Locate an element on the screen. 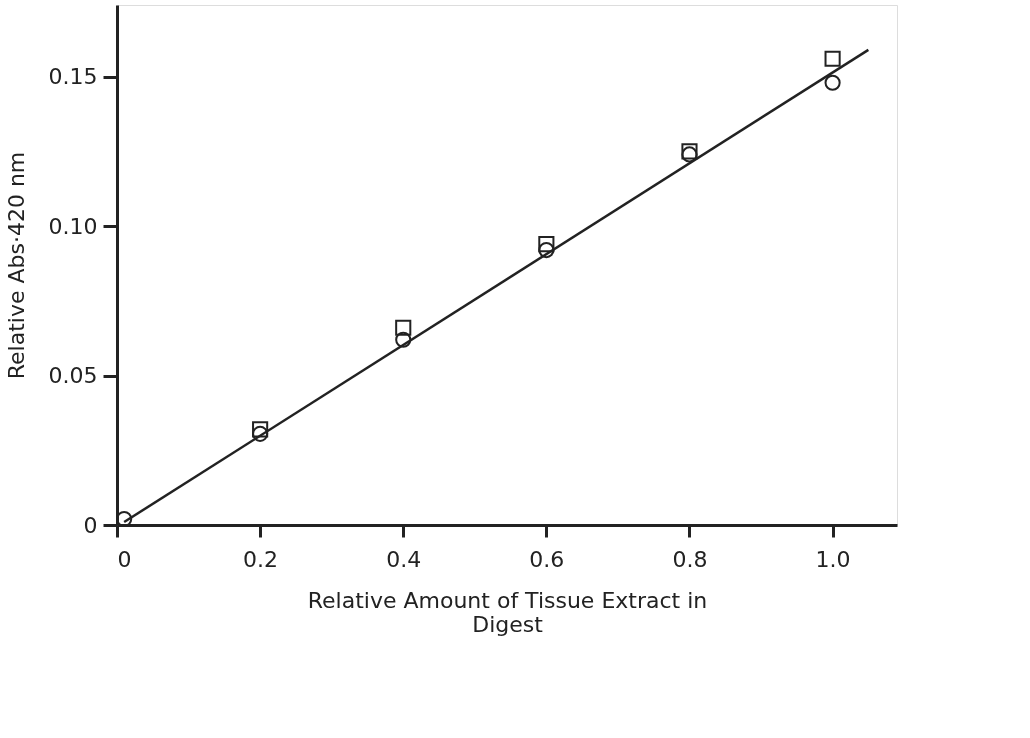  y-tick-label: 0.15 is located at coordinates (73, 77).